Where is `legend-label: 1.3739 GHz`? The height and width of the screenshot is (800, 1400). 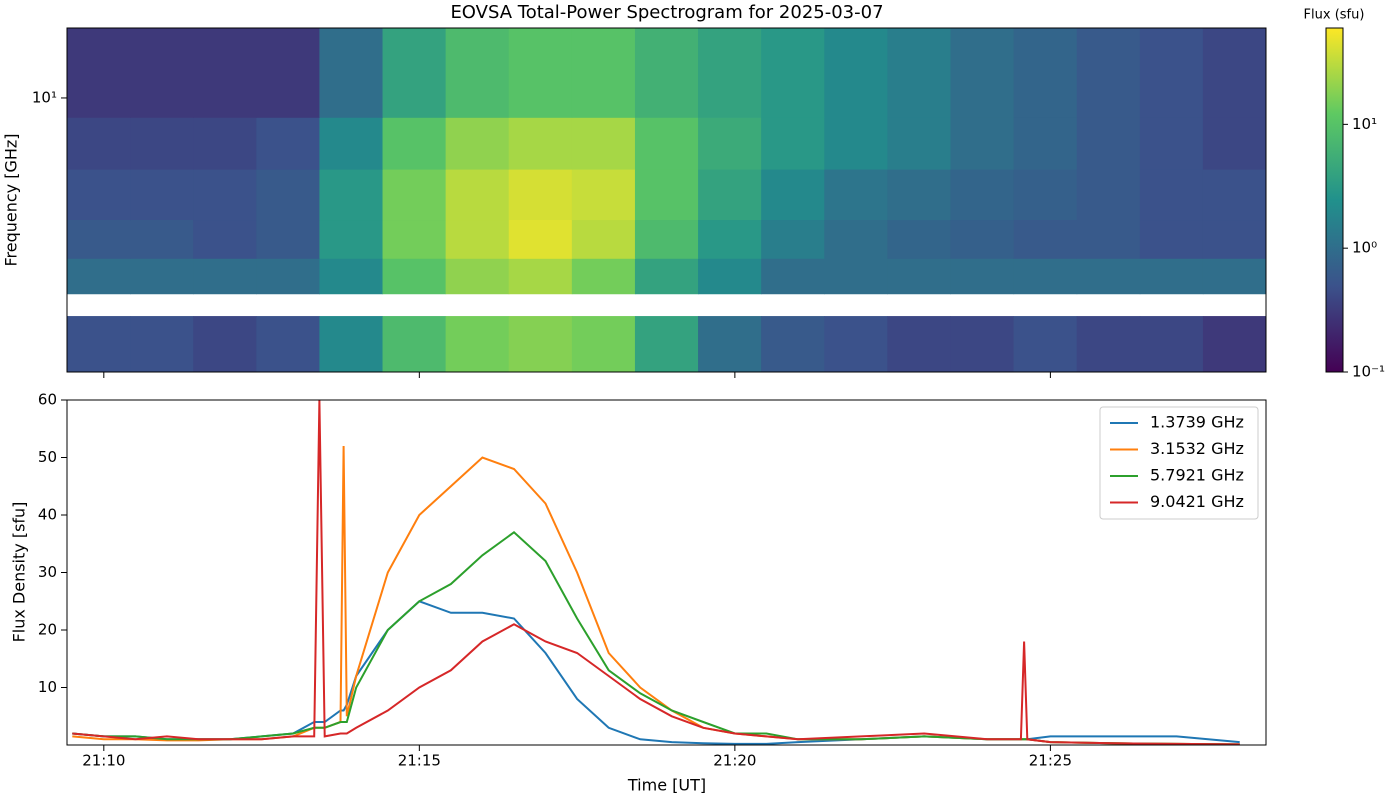
legend-label: 1.3739 GHz is located at coordinates (1197, 422).